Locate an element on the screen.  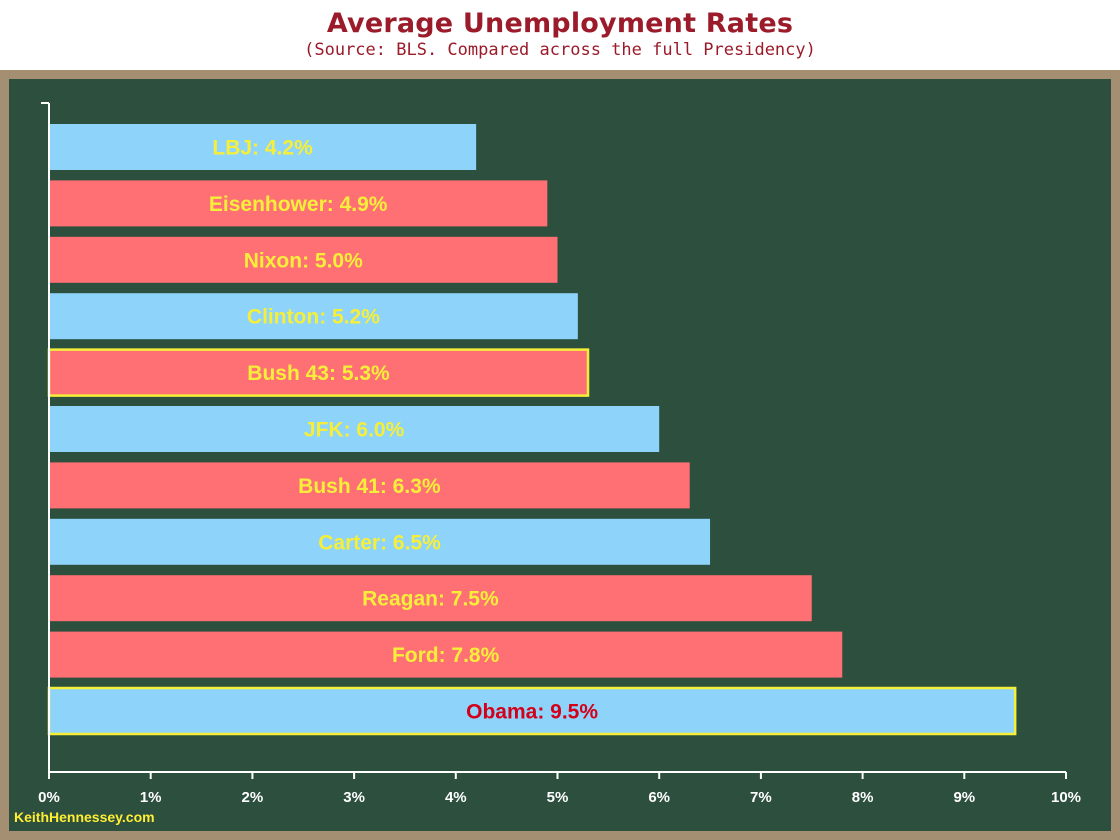
x-tick-label: 4% is located at coordinates (456, 797).